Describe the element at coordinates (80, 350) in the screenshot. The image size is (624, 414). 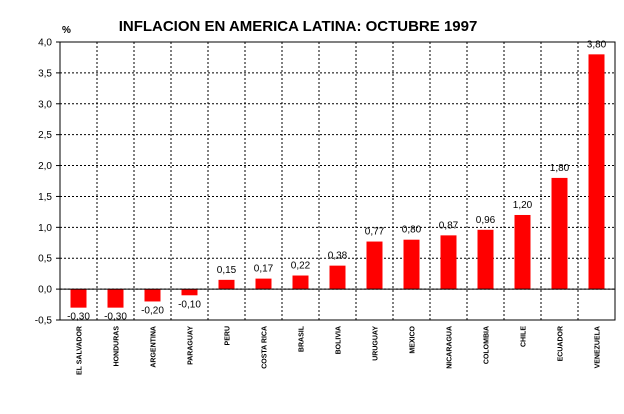
I see `x-category-label: EL SALVADOR` at that location.